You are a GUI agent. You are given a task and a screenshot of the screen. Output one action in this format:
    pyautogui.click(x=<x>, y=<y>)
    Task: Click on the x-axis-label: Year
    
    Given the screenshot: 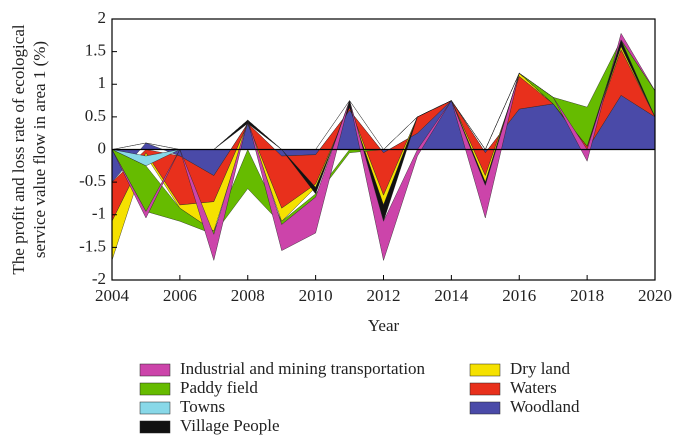 What is the action you would take?
    pyautogui.click(x=384, y=325)
    